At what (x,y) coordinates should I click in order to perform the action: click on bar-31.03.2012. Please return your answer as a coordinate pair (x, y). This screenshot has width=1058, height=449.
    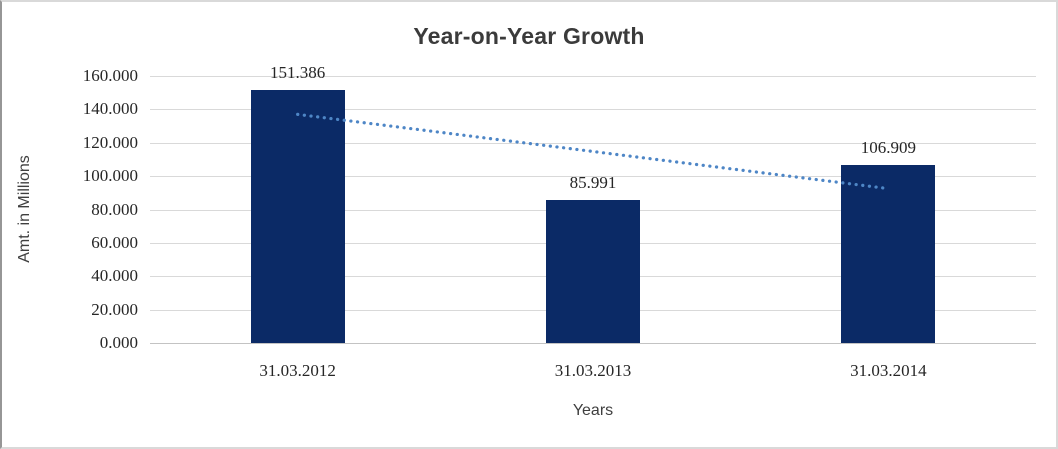
    Looking at the image, I should click on (297, 216).